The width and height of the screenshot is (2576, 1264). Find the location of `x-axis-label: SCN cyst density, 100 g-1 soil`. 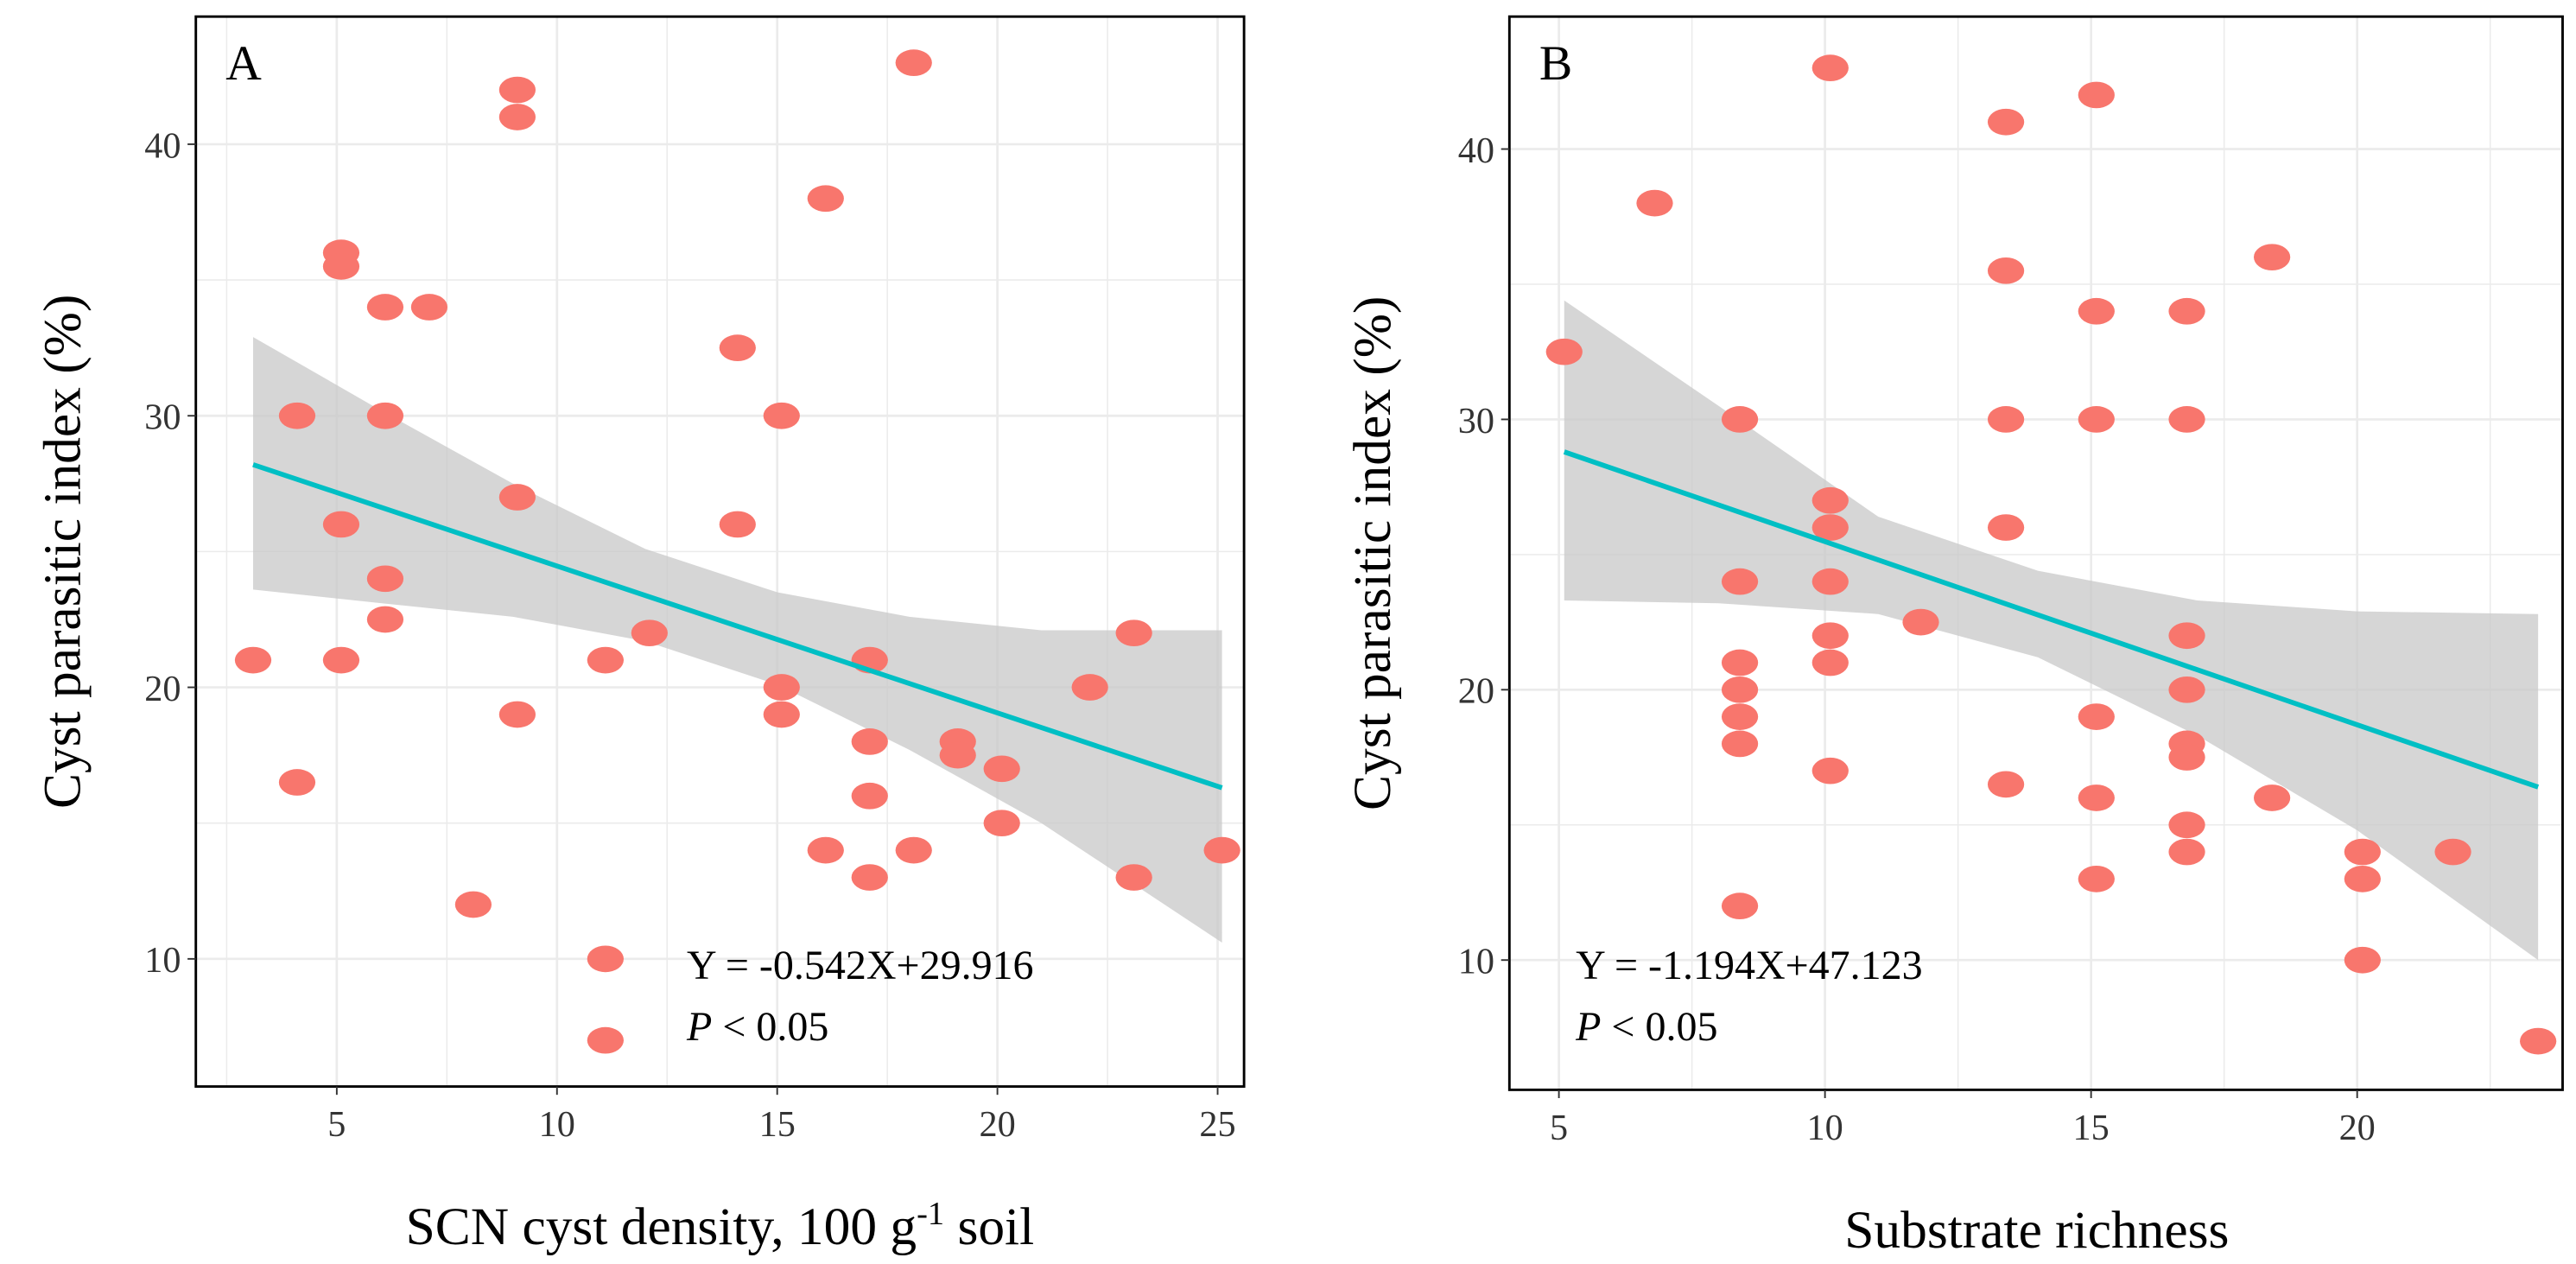

x-axis-label: SCN cyst density, 100 g-1 soil is located at coordinates (720, 1226).